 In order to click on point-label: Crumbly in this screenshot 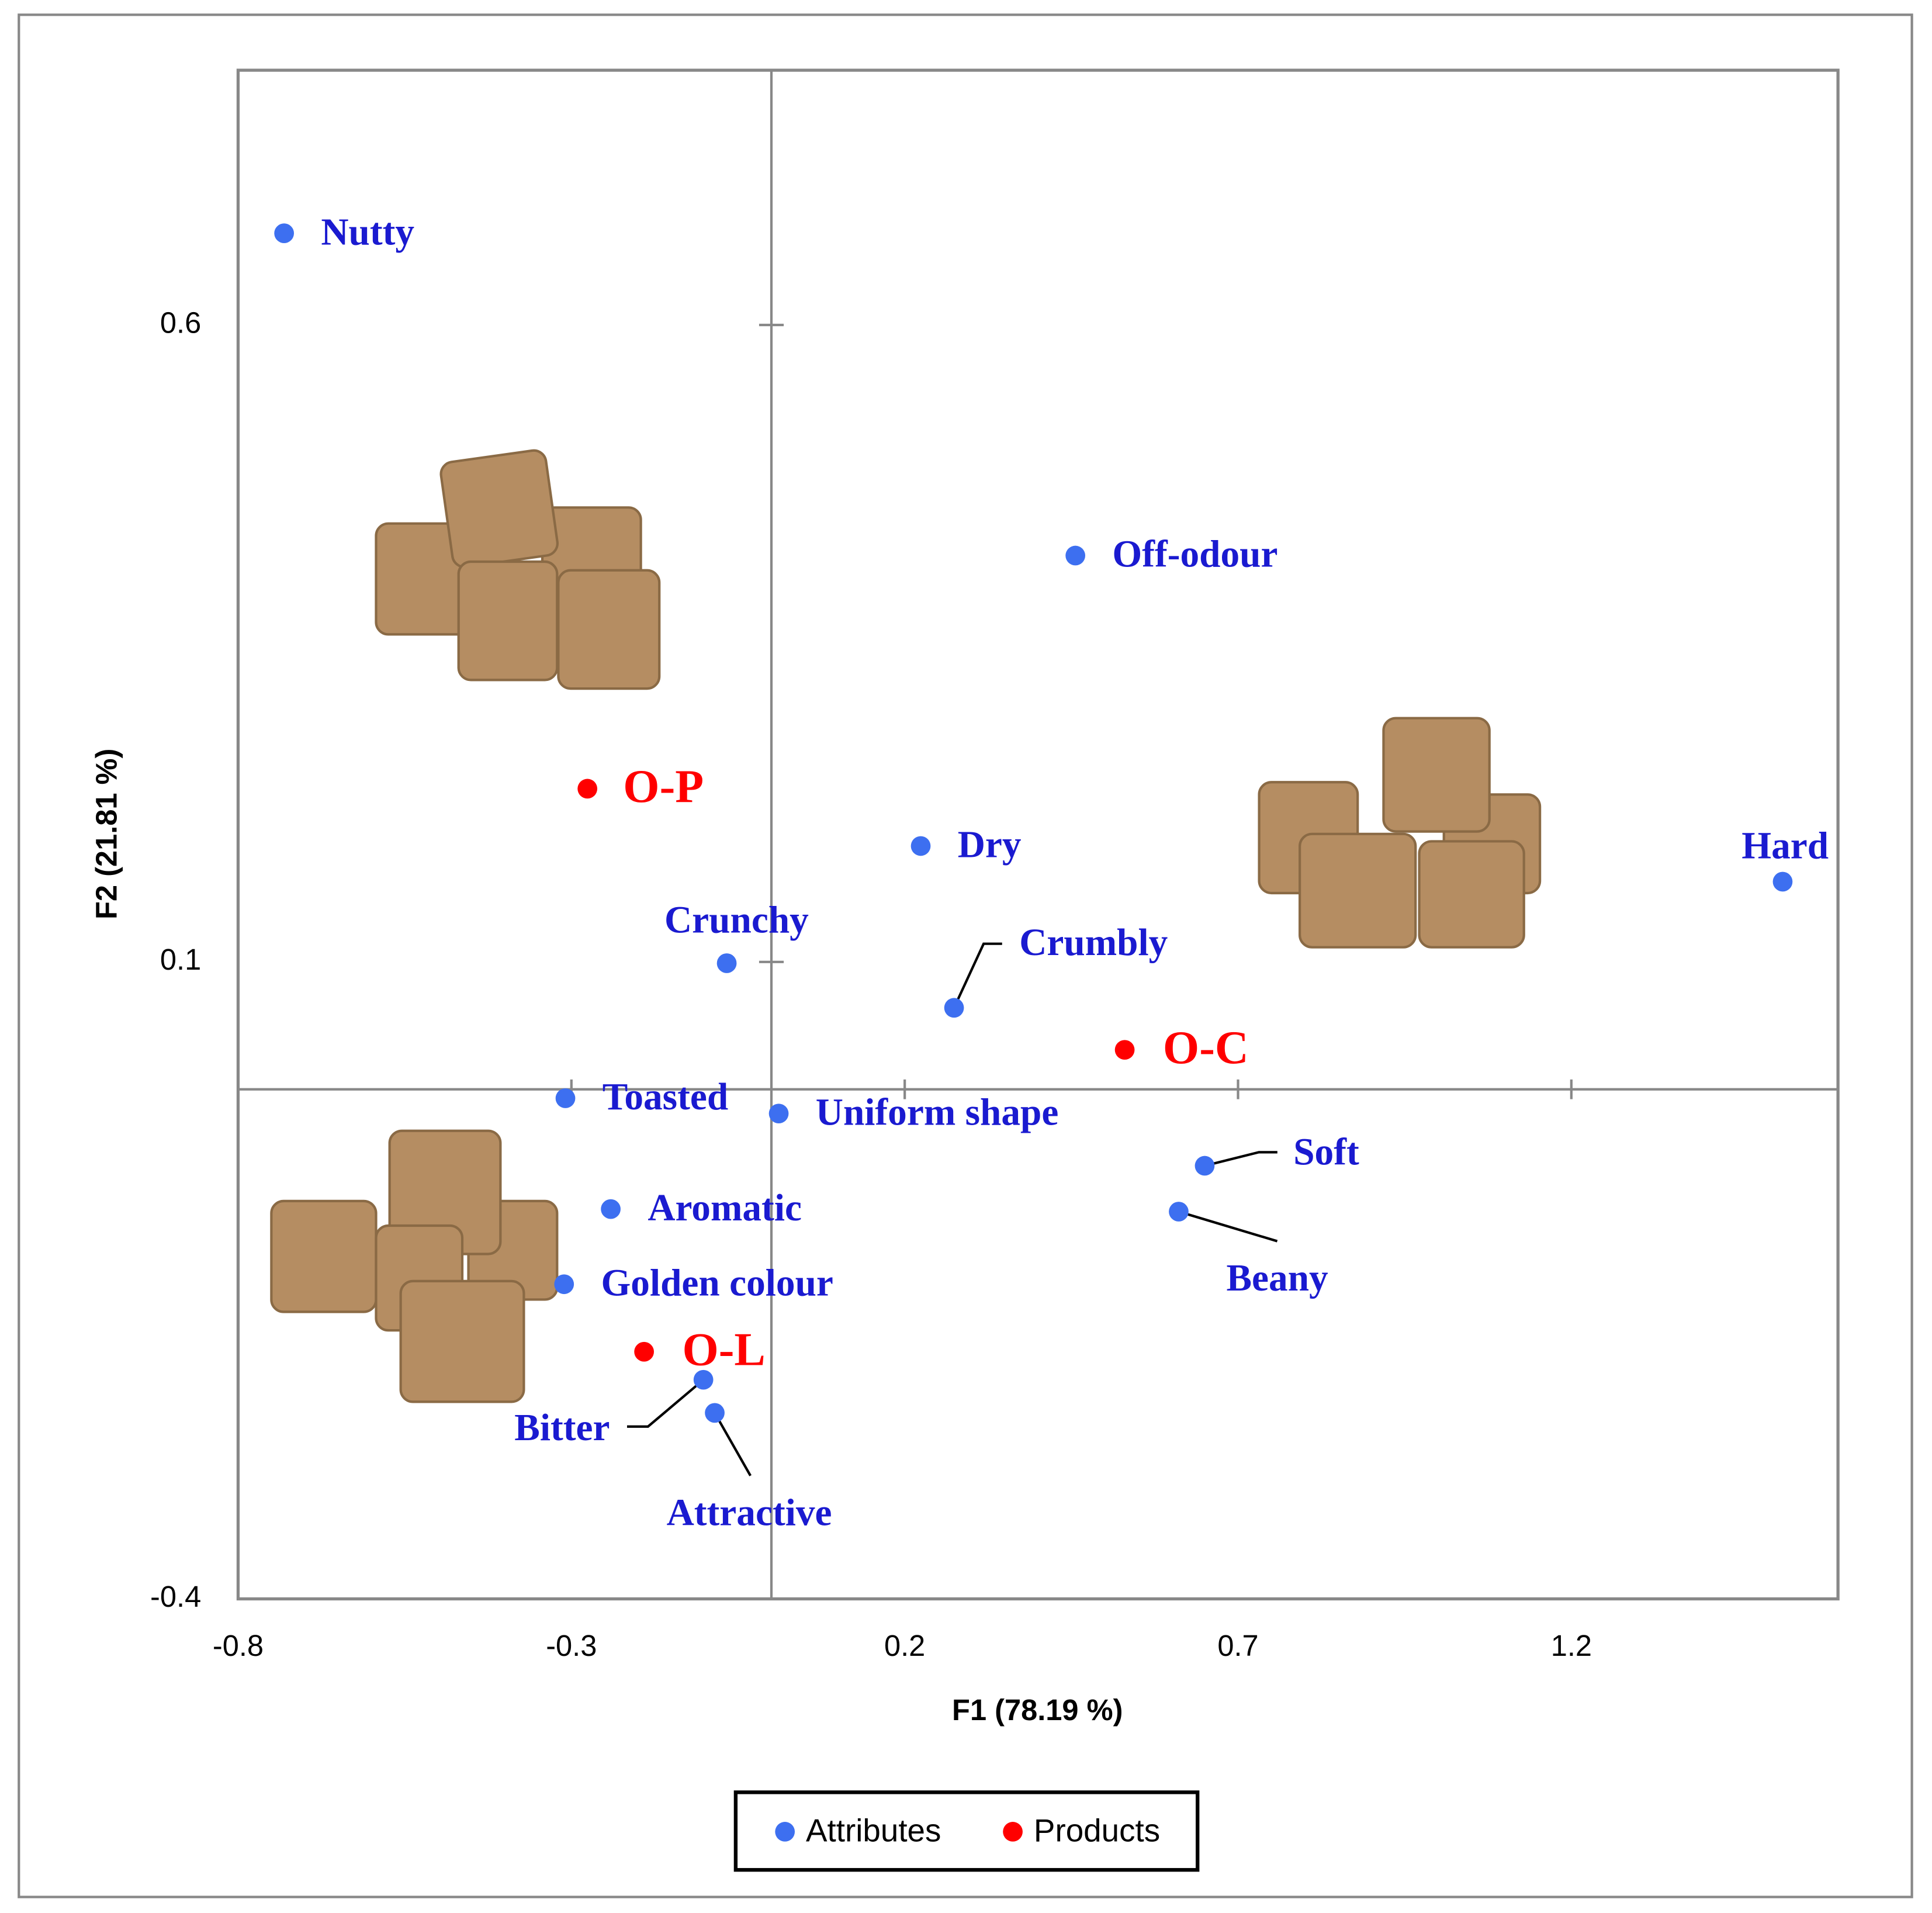, I will do `click(1094, 943)`.